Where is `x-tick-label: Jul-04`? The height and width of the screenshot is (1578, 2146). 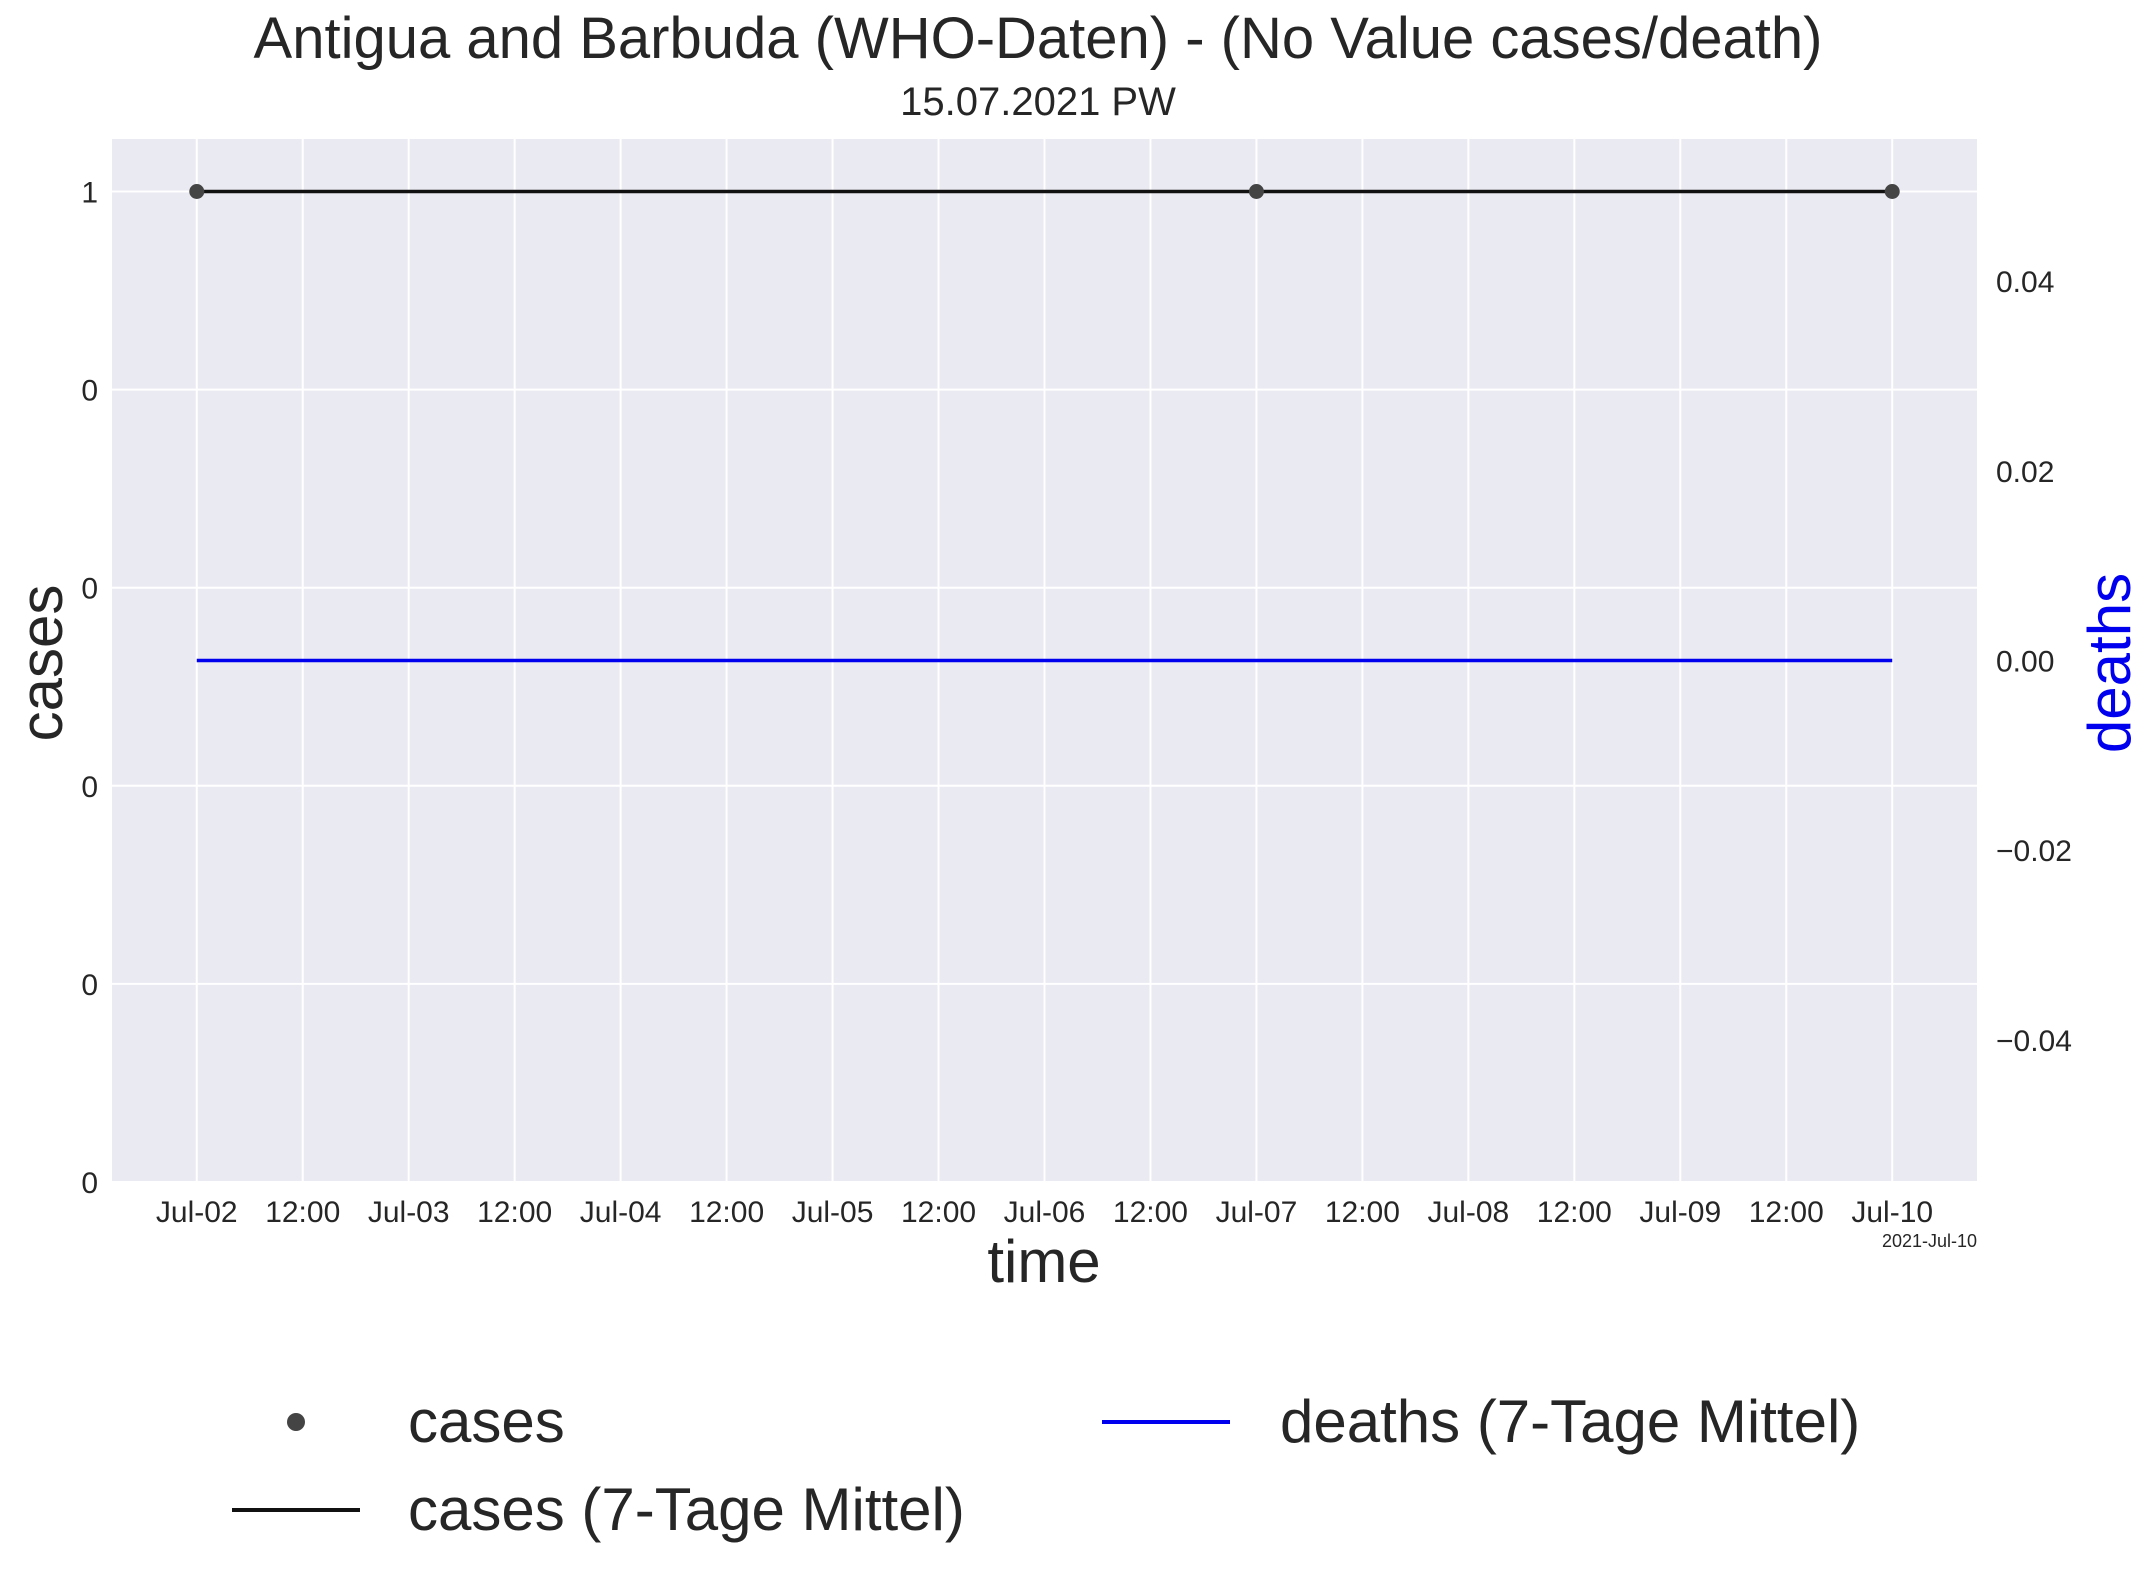
x-tick-label: Jul-04 is located at coordinates (621, 1212).